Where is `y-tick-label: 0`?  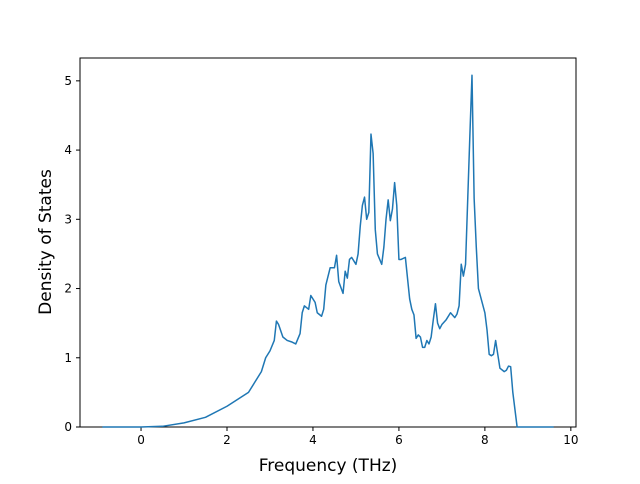 y-tick-label: 0 is located at coordinates (68, 427).